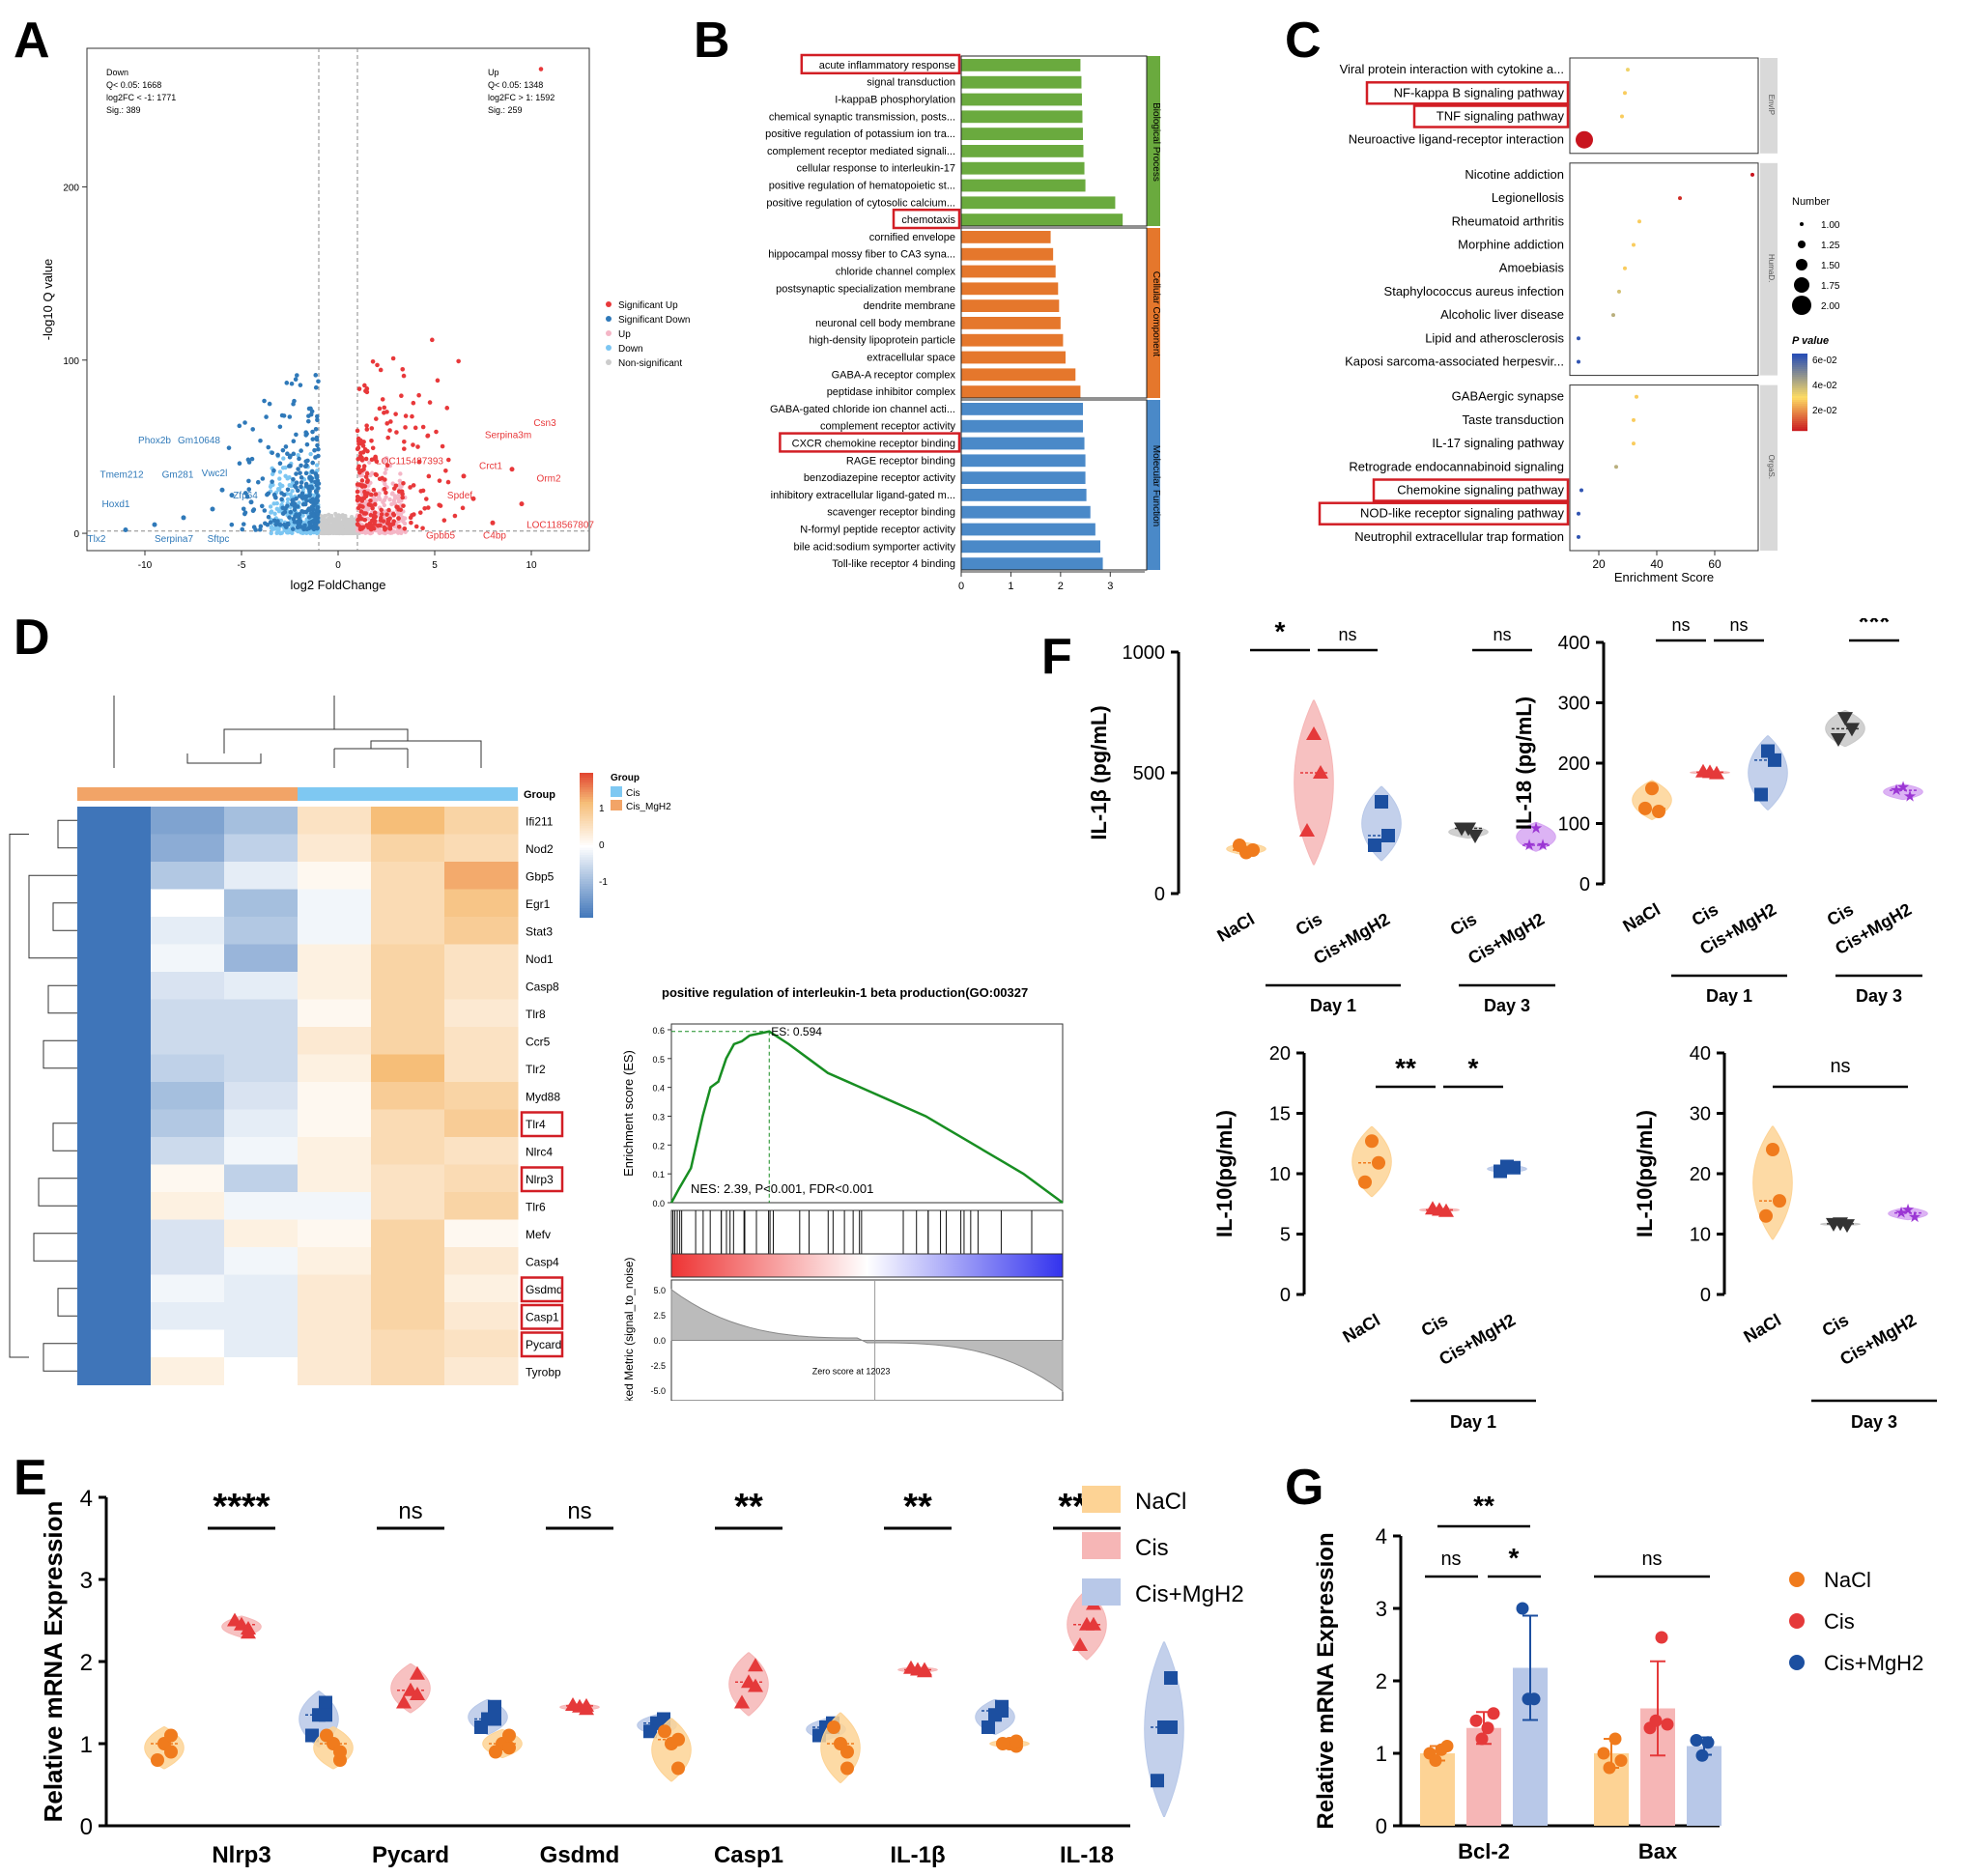  What do you see at coordinates (658, 1391) in the screenshot?
I see `ranked-tick-label: -5.0` at bounding box center [658, 1391].